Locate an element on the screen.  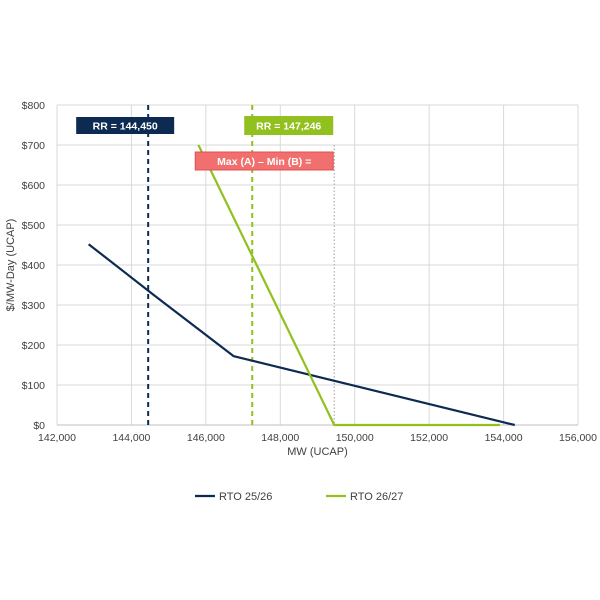
annotation-box-2: Max (A) – Min (B) = is located at coordinates (264, 161).